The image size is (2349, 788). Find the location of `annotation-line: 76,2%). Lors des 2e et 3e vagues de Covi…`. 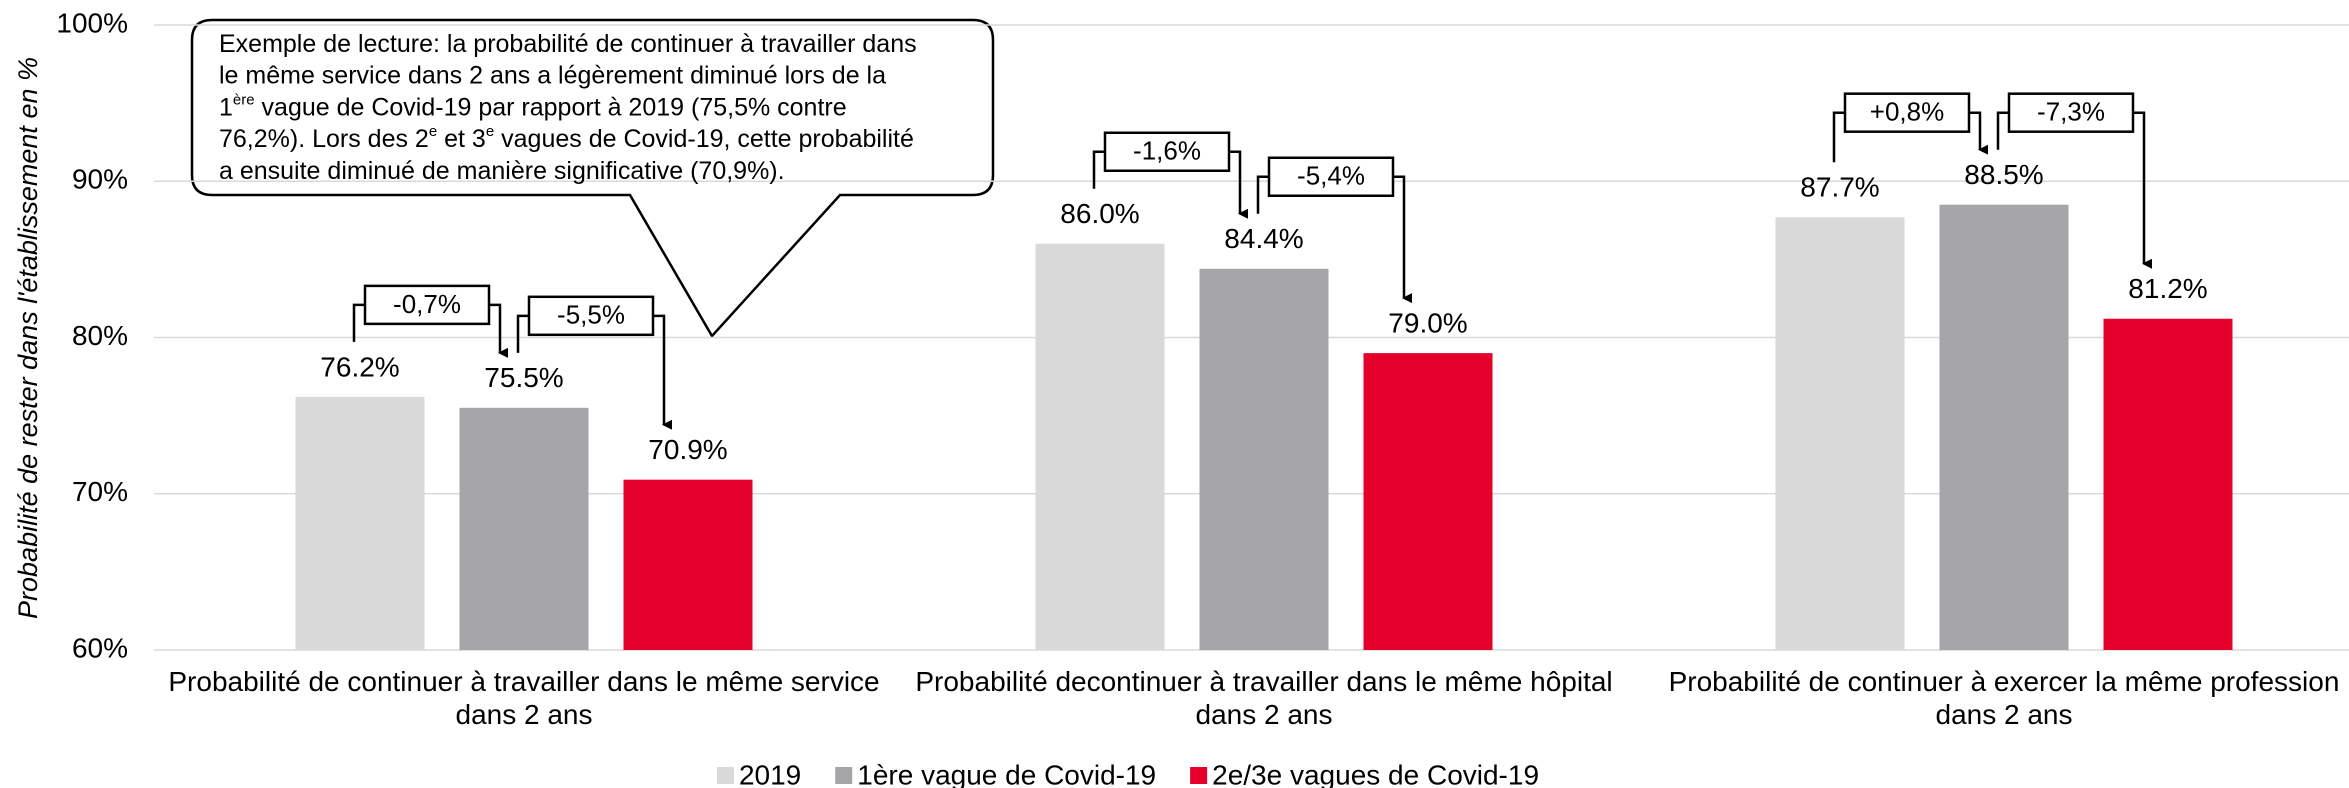

annotation-line: 76,2%). Lors des 2e et 3e vagues de Covi… is located at coordinates (566, 138).